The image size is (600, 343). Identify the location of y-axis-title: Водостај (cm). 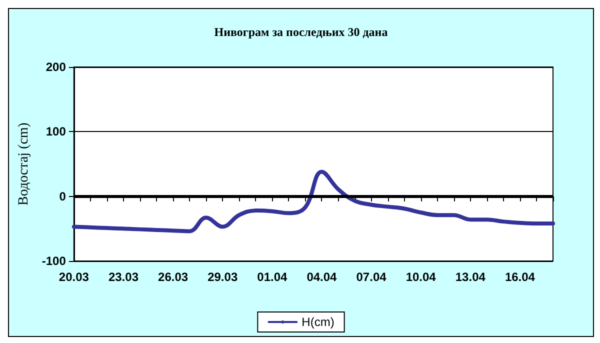
(24, 164).